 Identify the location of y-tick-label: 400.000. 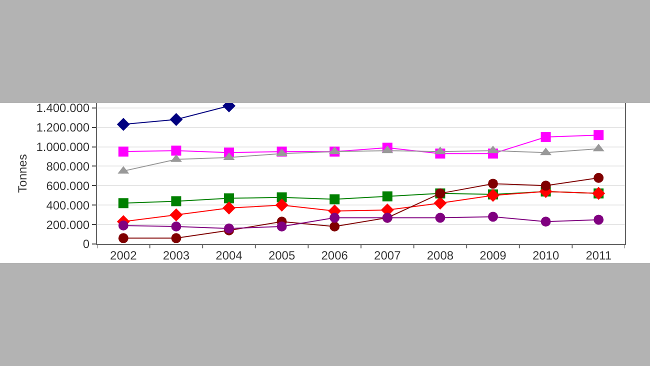
(68, 205).